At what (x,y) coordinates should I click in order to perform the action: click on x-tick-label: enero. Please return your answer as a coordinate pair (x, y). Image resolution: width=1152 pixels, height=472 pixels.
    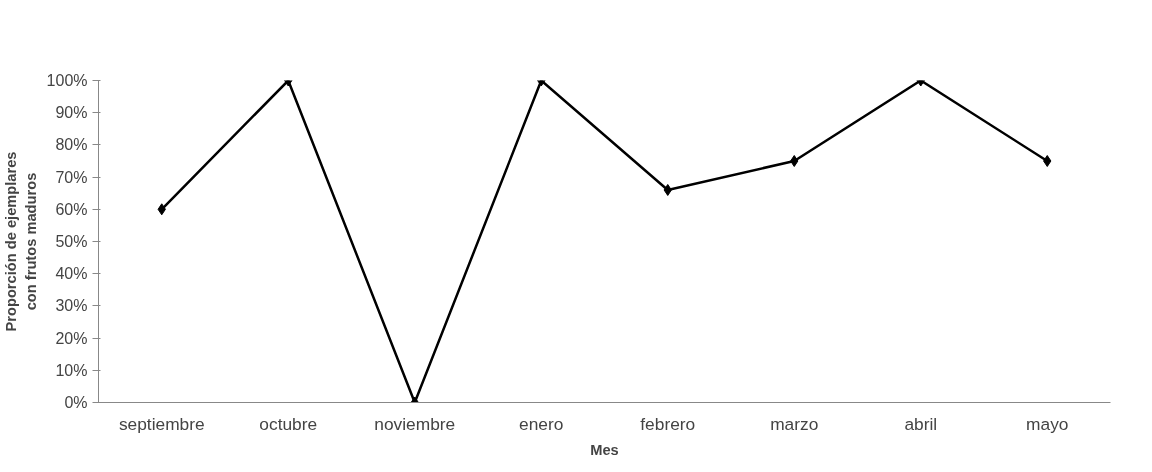
    Looking at the image, I should click on (541, 423).